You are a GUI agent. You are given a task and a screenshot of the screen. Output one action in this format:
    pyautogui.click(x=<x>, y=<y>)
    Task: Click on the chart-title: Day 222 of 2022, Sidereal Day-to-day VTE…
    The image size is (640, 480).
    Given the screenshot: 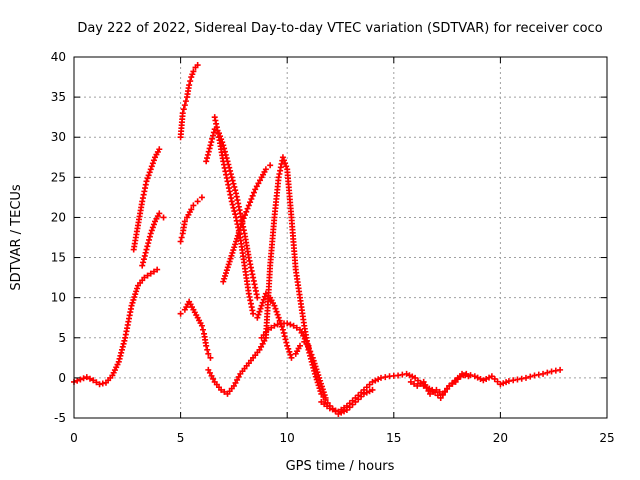 What is the action you would take?
    pyautogui.click(x=339, y=28)
    